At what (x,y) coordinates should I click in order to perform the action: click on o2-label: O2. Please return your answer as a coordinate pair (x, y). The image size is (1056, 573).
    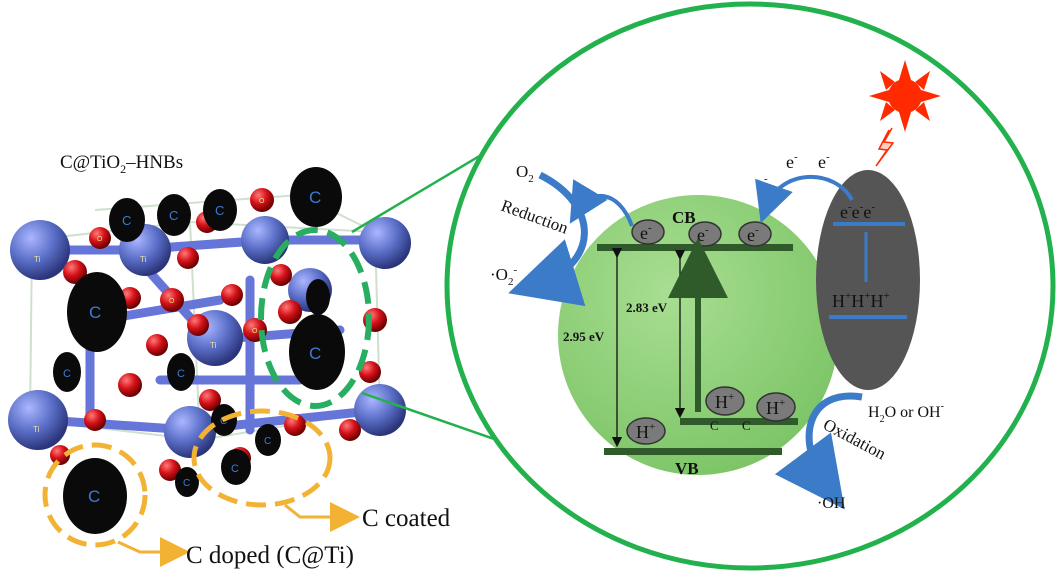
    Looking at the image, I should click on (525, 173).